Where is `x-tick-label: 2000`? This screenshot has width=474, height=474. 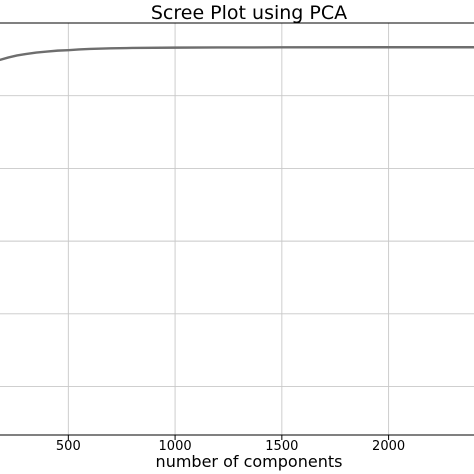 x-tick-label: 2000 is located at coordinates (388, 446).